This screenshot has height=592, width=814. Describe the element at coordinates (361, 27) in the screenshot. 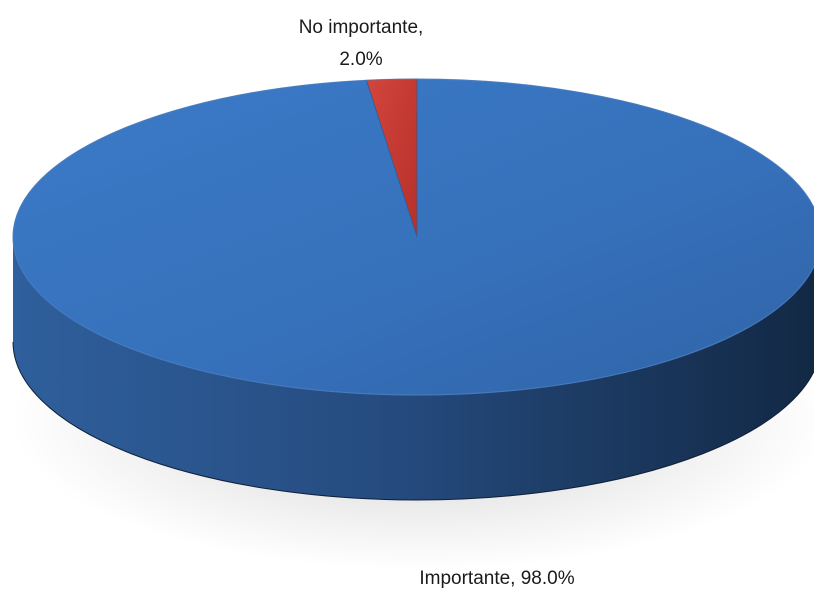

I see `data-label-no-importante-line1: No importante,` at that location.